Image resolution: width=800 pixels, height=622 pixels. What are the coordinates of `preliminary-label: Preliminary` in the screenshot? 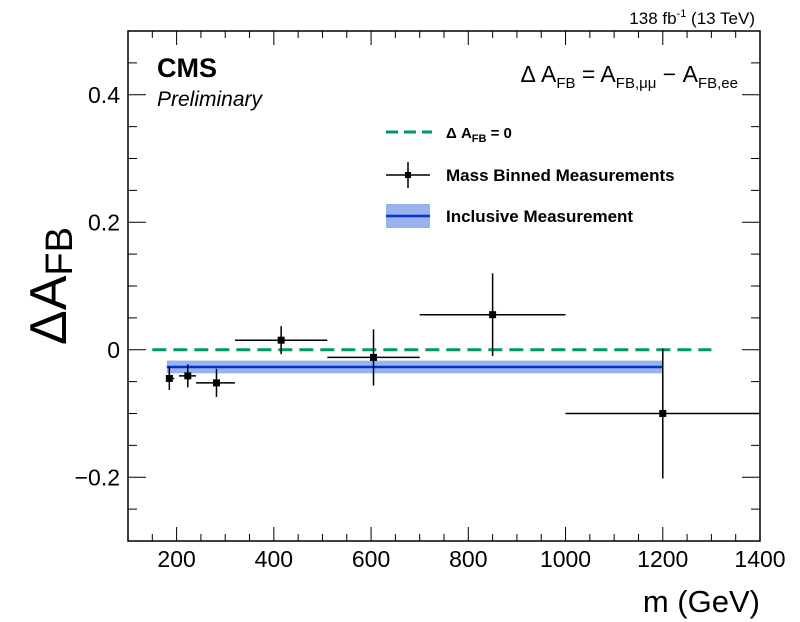 It's located at (210, 99).